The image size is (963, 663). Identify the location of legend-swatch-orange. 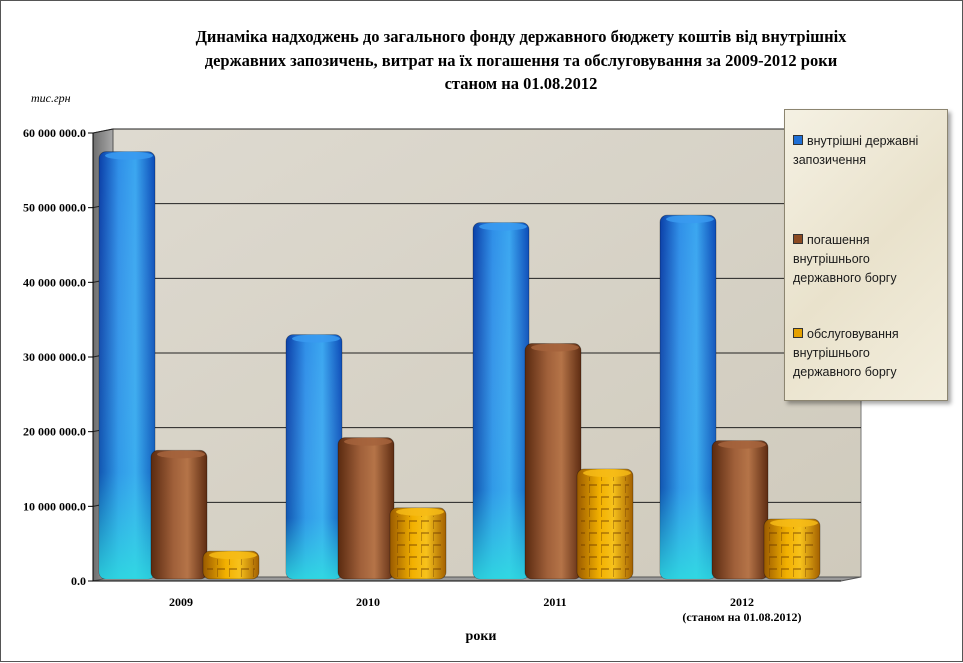
(798, 333).